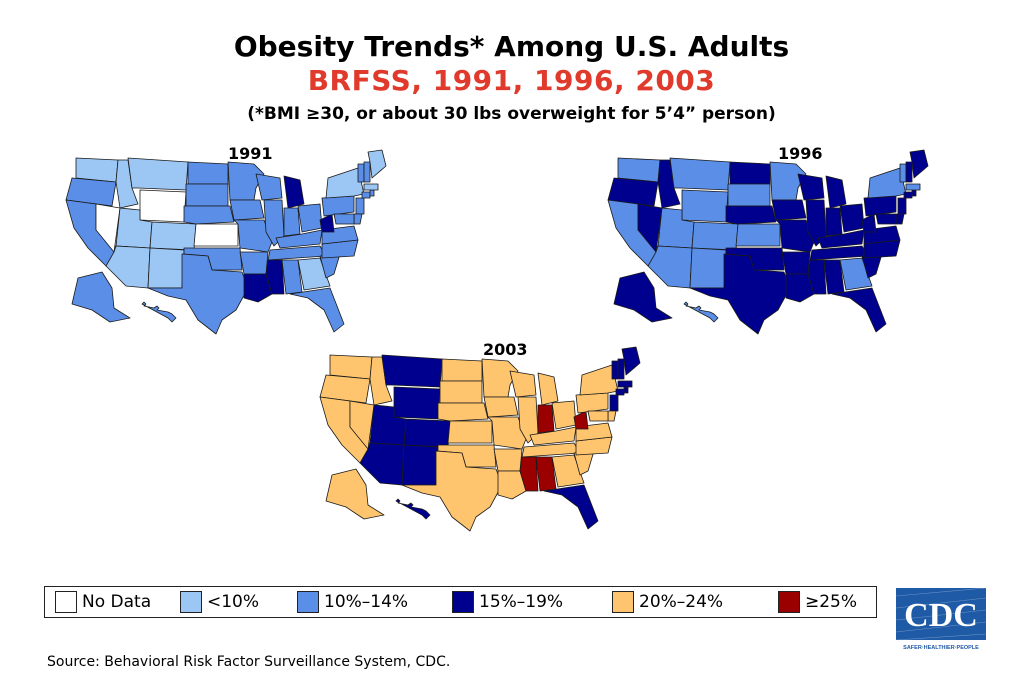  What do you see at coordinates (909, 172) in the screenshot?
I see `state-nh` at bounding box center [909, 172].